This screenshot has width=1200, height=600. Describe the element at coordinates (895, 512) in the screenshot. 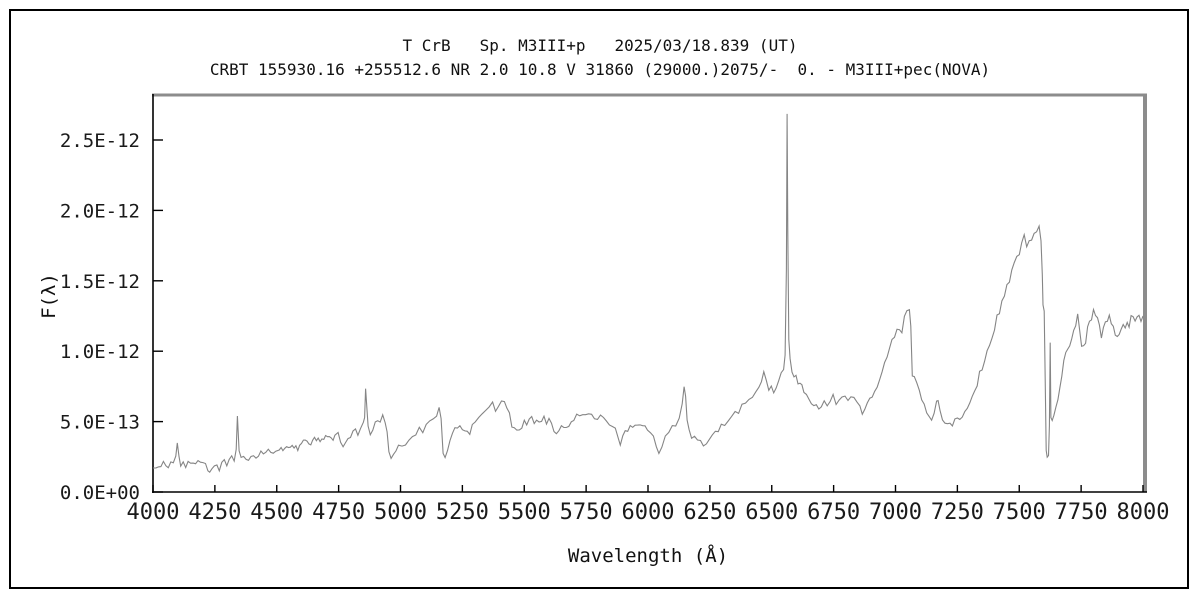

I see `x-tick-label: 7000` at that location.